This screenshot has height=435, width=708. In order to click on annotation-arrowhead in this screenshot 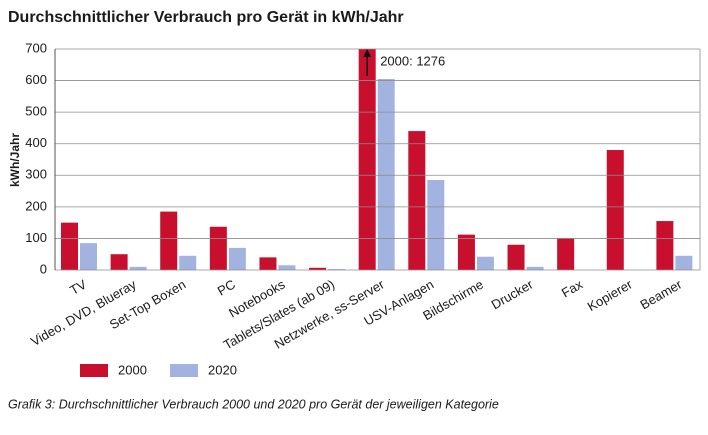, I will do `click(367, 53)`.